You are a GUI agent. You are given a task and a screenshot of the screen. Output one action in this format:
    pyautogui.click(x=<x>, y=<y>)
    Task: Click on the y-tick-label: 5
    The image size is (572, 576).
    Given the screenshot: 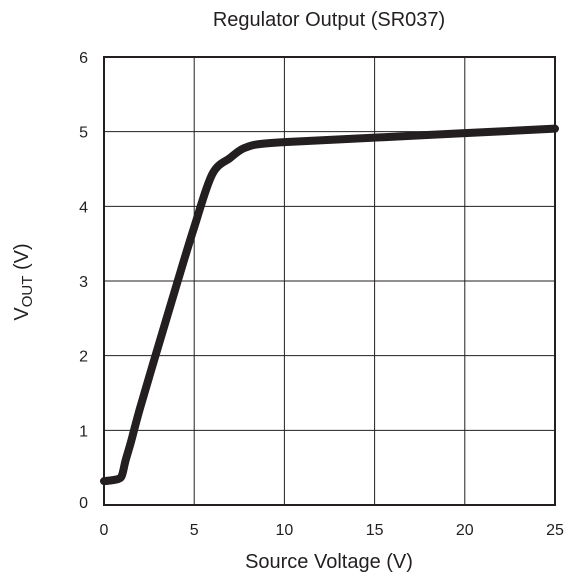 What is the action you would take?
    pyautogui.click(x=83, y=133)
    